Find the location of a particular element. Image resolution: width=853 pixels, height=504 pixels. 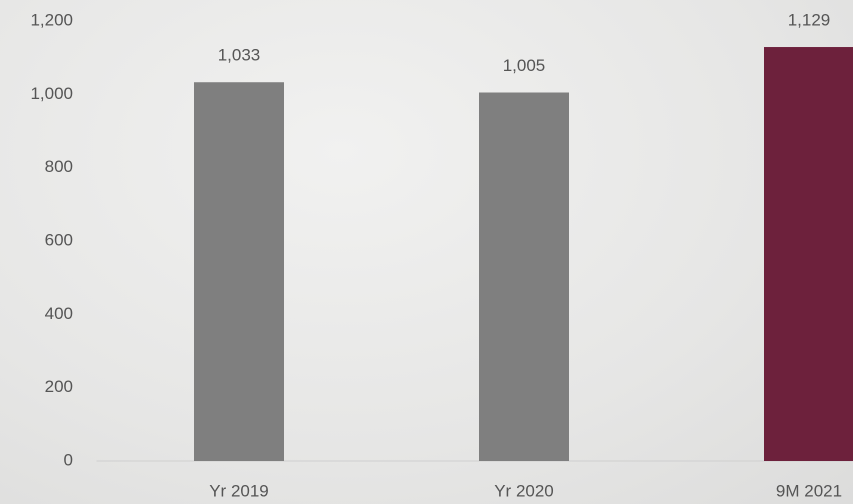

y-tick-label: 400 is located at coordinates (59, 313).